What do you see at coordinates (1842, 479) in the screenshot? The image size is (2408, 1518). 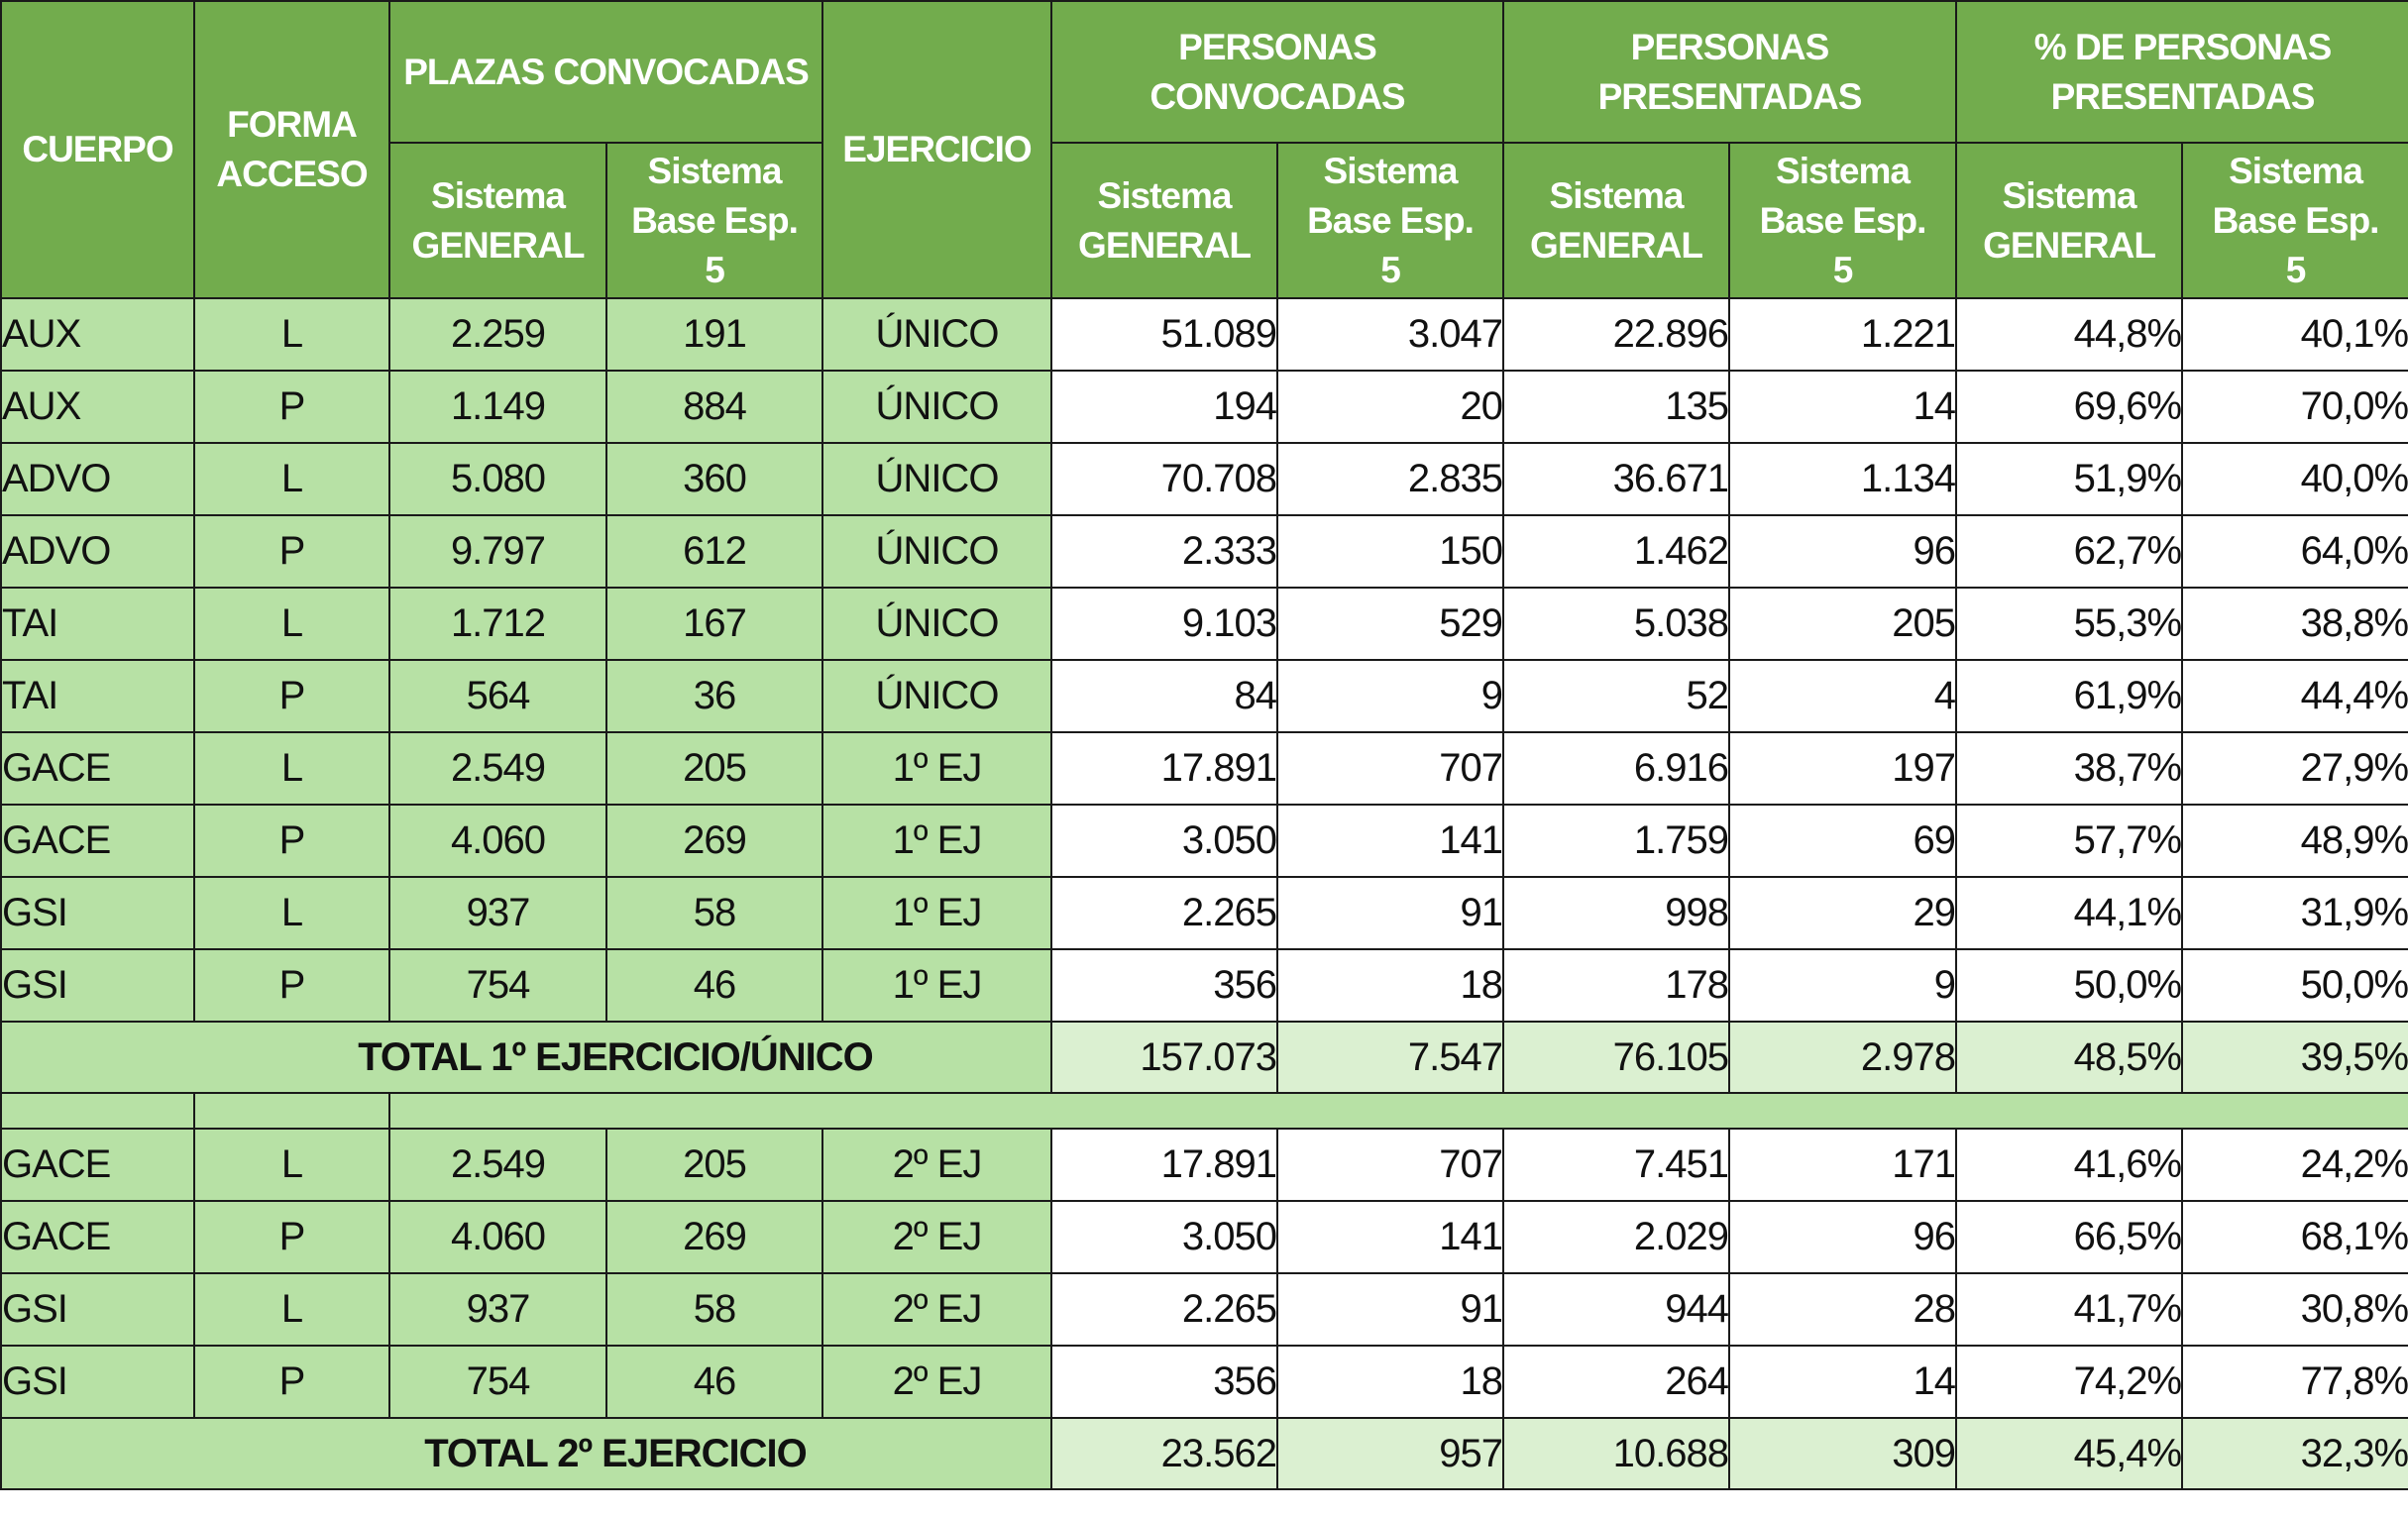 I see `cell-pp-base: 1.134` at bounding box center [1842, 479].